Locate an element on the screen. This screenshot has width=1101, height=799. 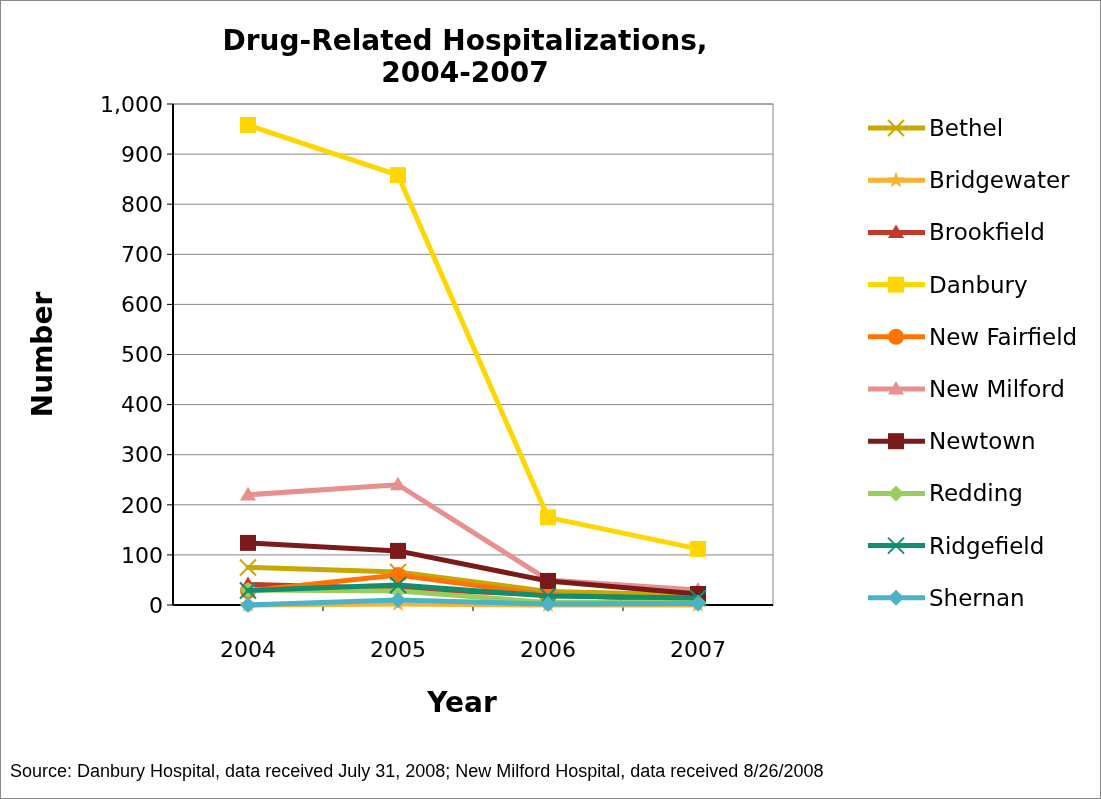
y-tick-label: 100 is located at coordinates (142, 555).